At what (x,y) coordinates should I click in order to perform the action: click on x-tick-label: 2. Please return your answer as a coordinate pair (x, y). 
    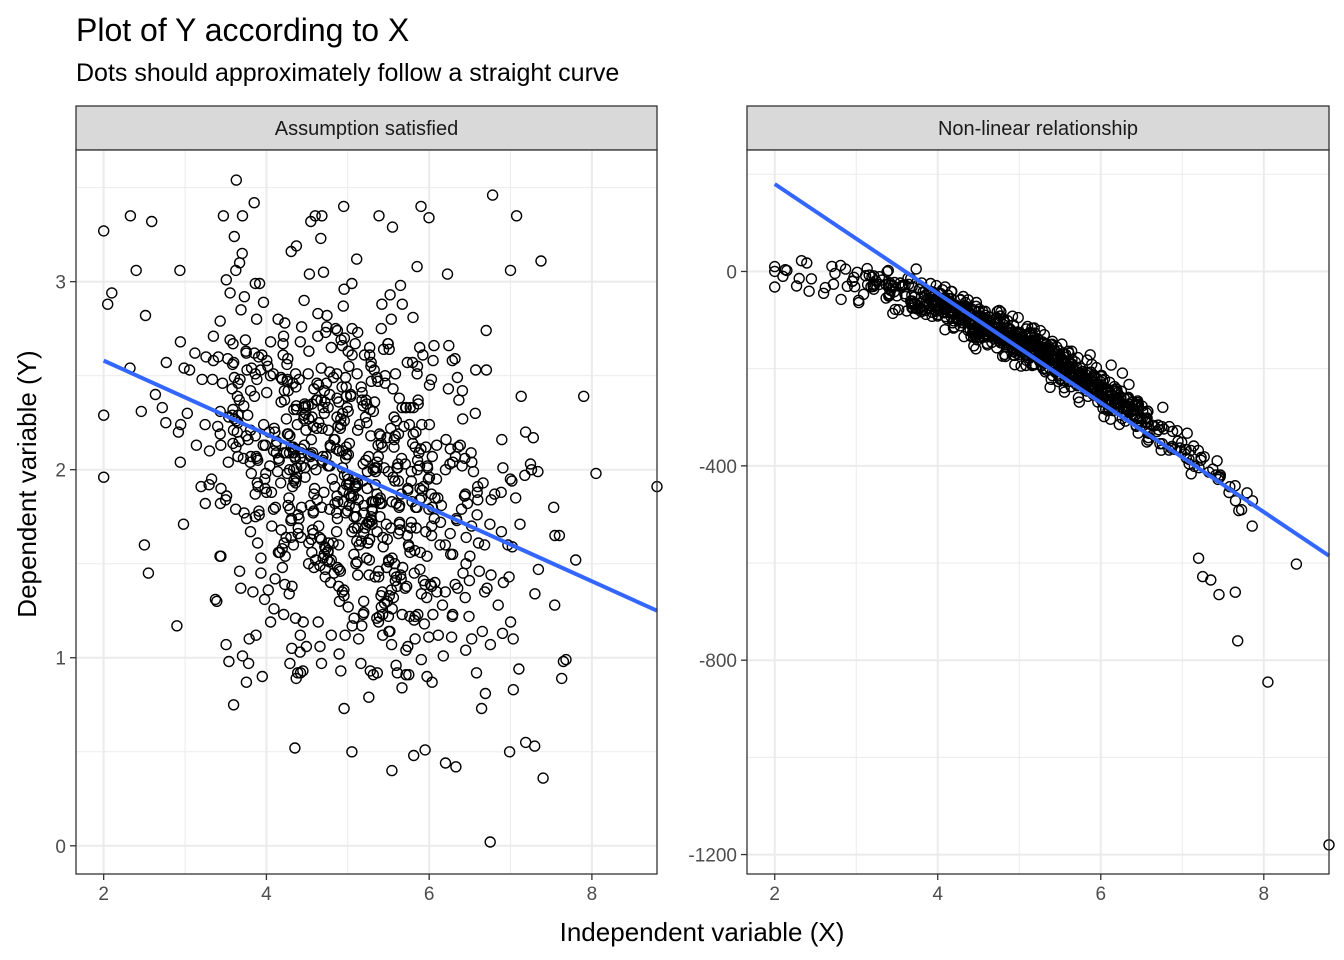
    Looking at the image, I should click on (103, 894).